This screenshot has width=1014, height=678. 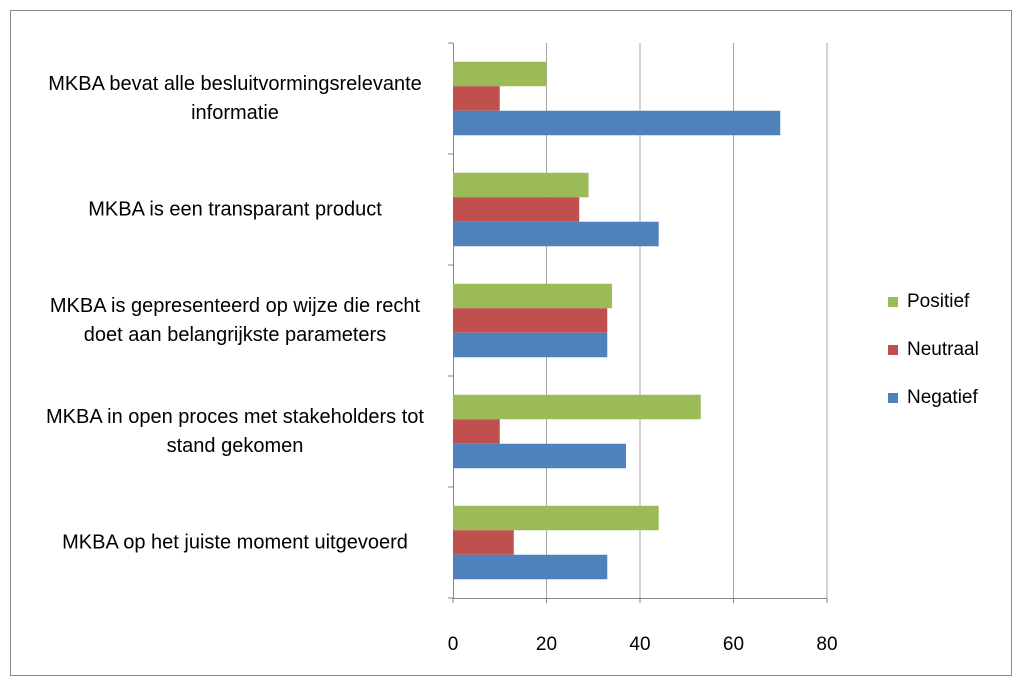 What do you see at coordinates (453, 644) in the screenshot?
I see `x-tick-label: 0` at bounding box center [453, 644].